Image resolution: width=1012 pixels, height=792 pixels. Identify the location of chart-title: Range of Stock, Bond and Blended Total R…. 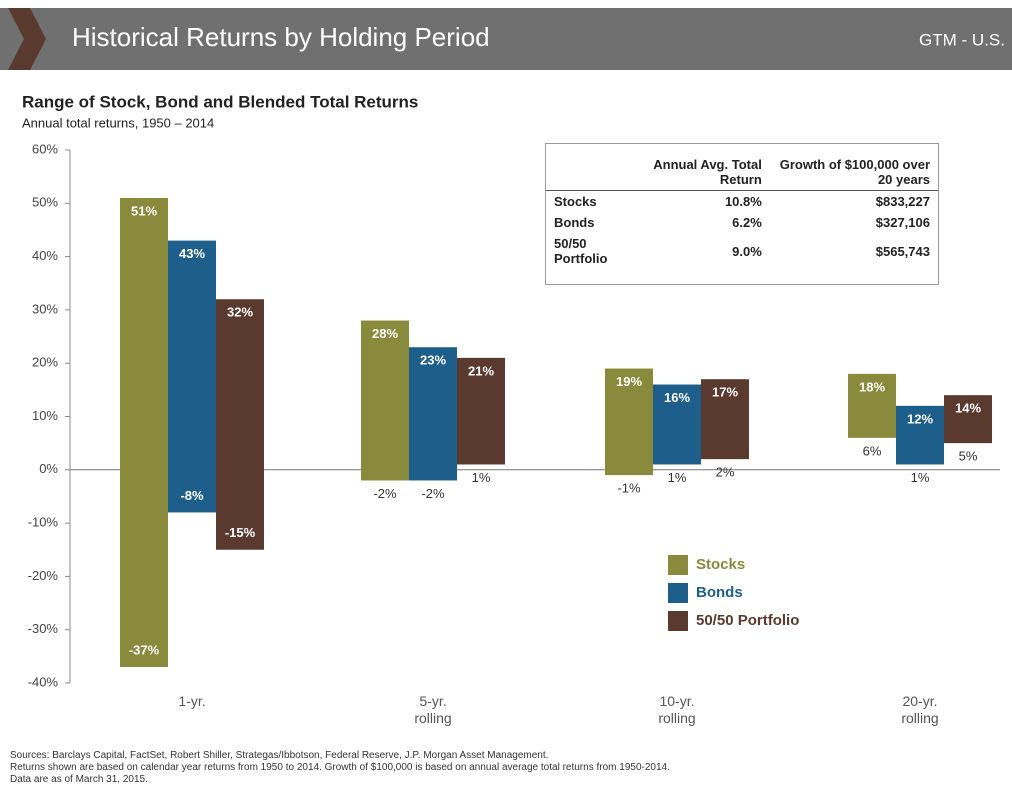
(220, 101).